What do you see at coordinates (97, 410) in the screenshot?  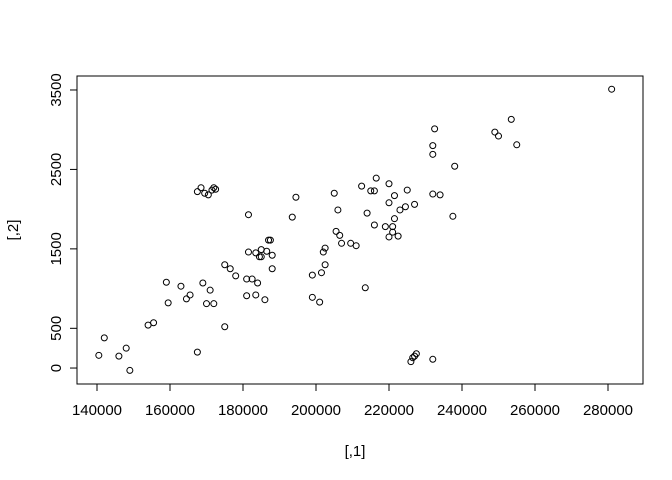 I see `x-tick-label: 140000` at bounding box center [97, 410].